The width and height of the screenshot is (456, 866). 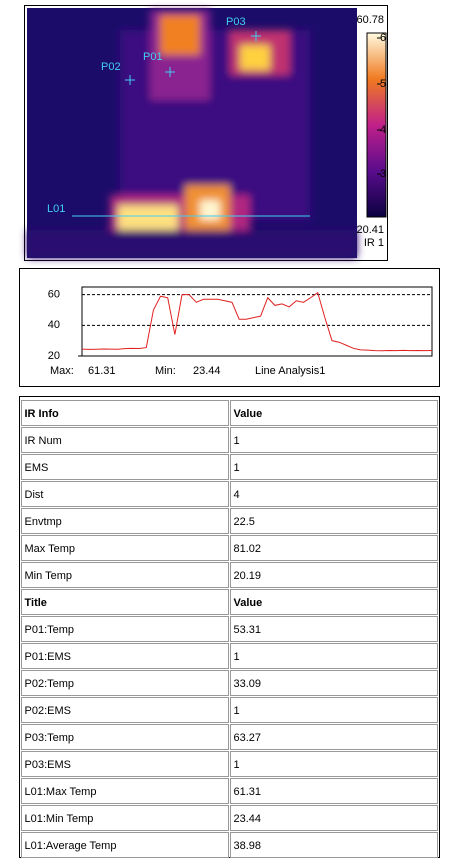 I want to click on cell-text: L01:Min Temp, so click(x=59, y=819).